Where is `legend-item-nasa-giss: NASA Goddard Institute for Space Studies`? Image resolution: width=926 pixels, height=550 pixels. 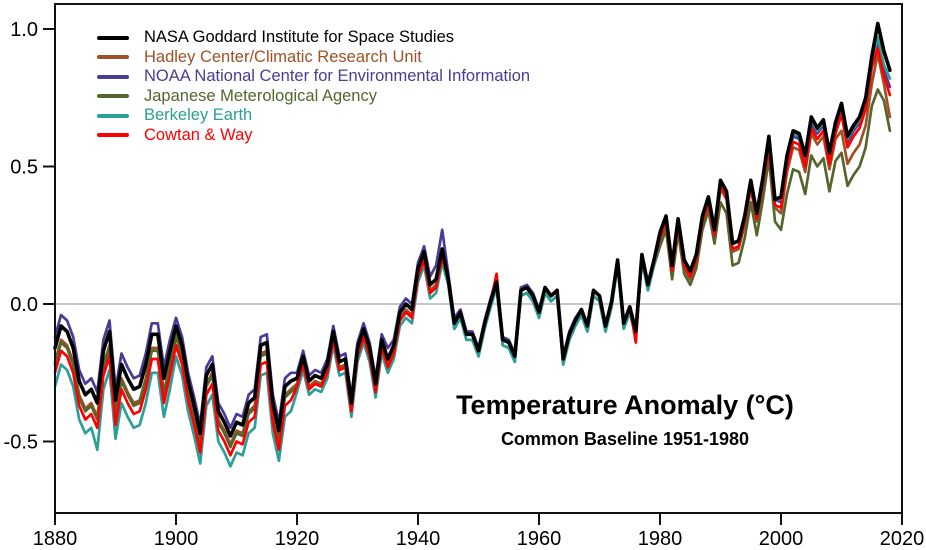 legend-item-nasa-giss: NASA Goddard Institute for Space Studies is located at coordinates (313, 38).